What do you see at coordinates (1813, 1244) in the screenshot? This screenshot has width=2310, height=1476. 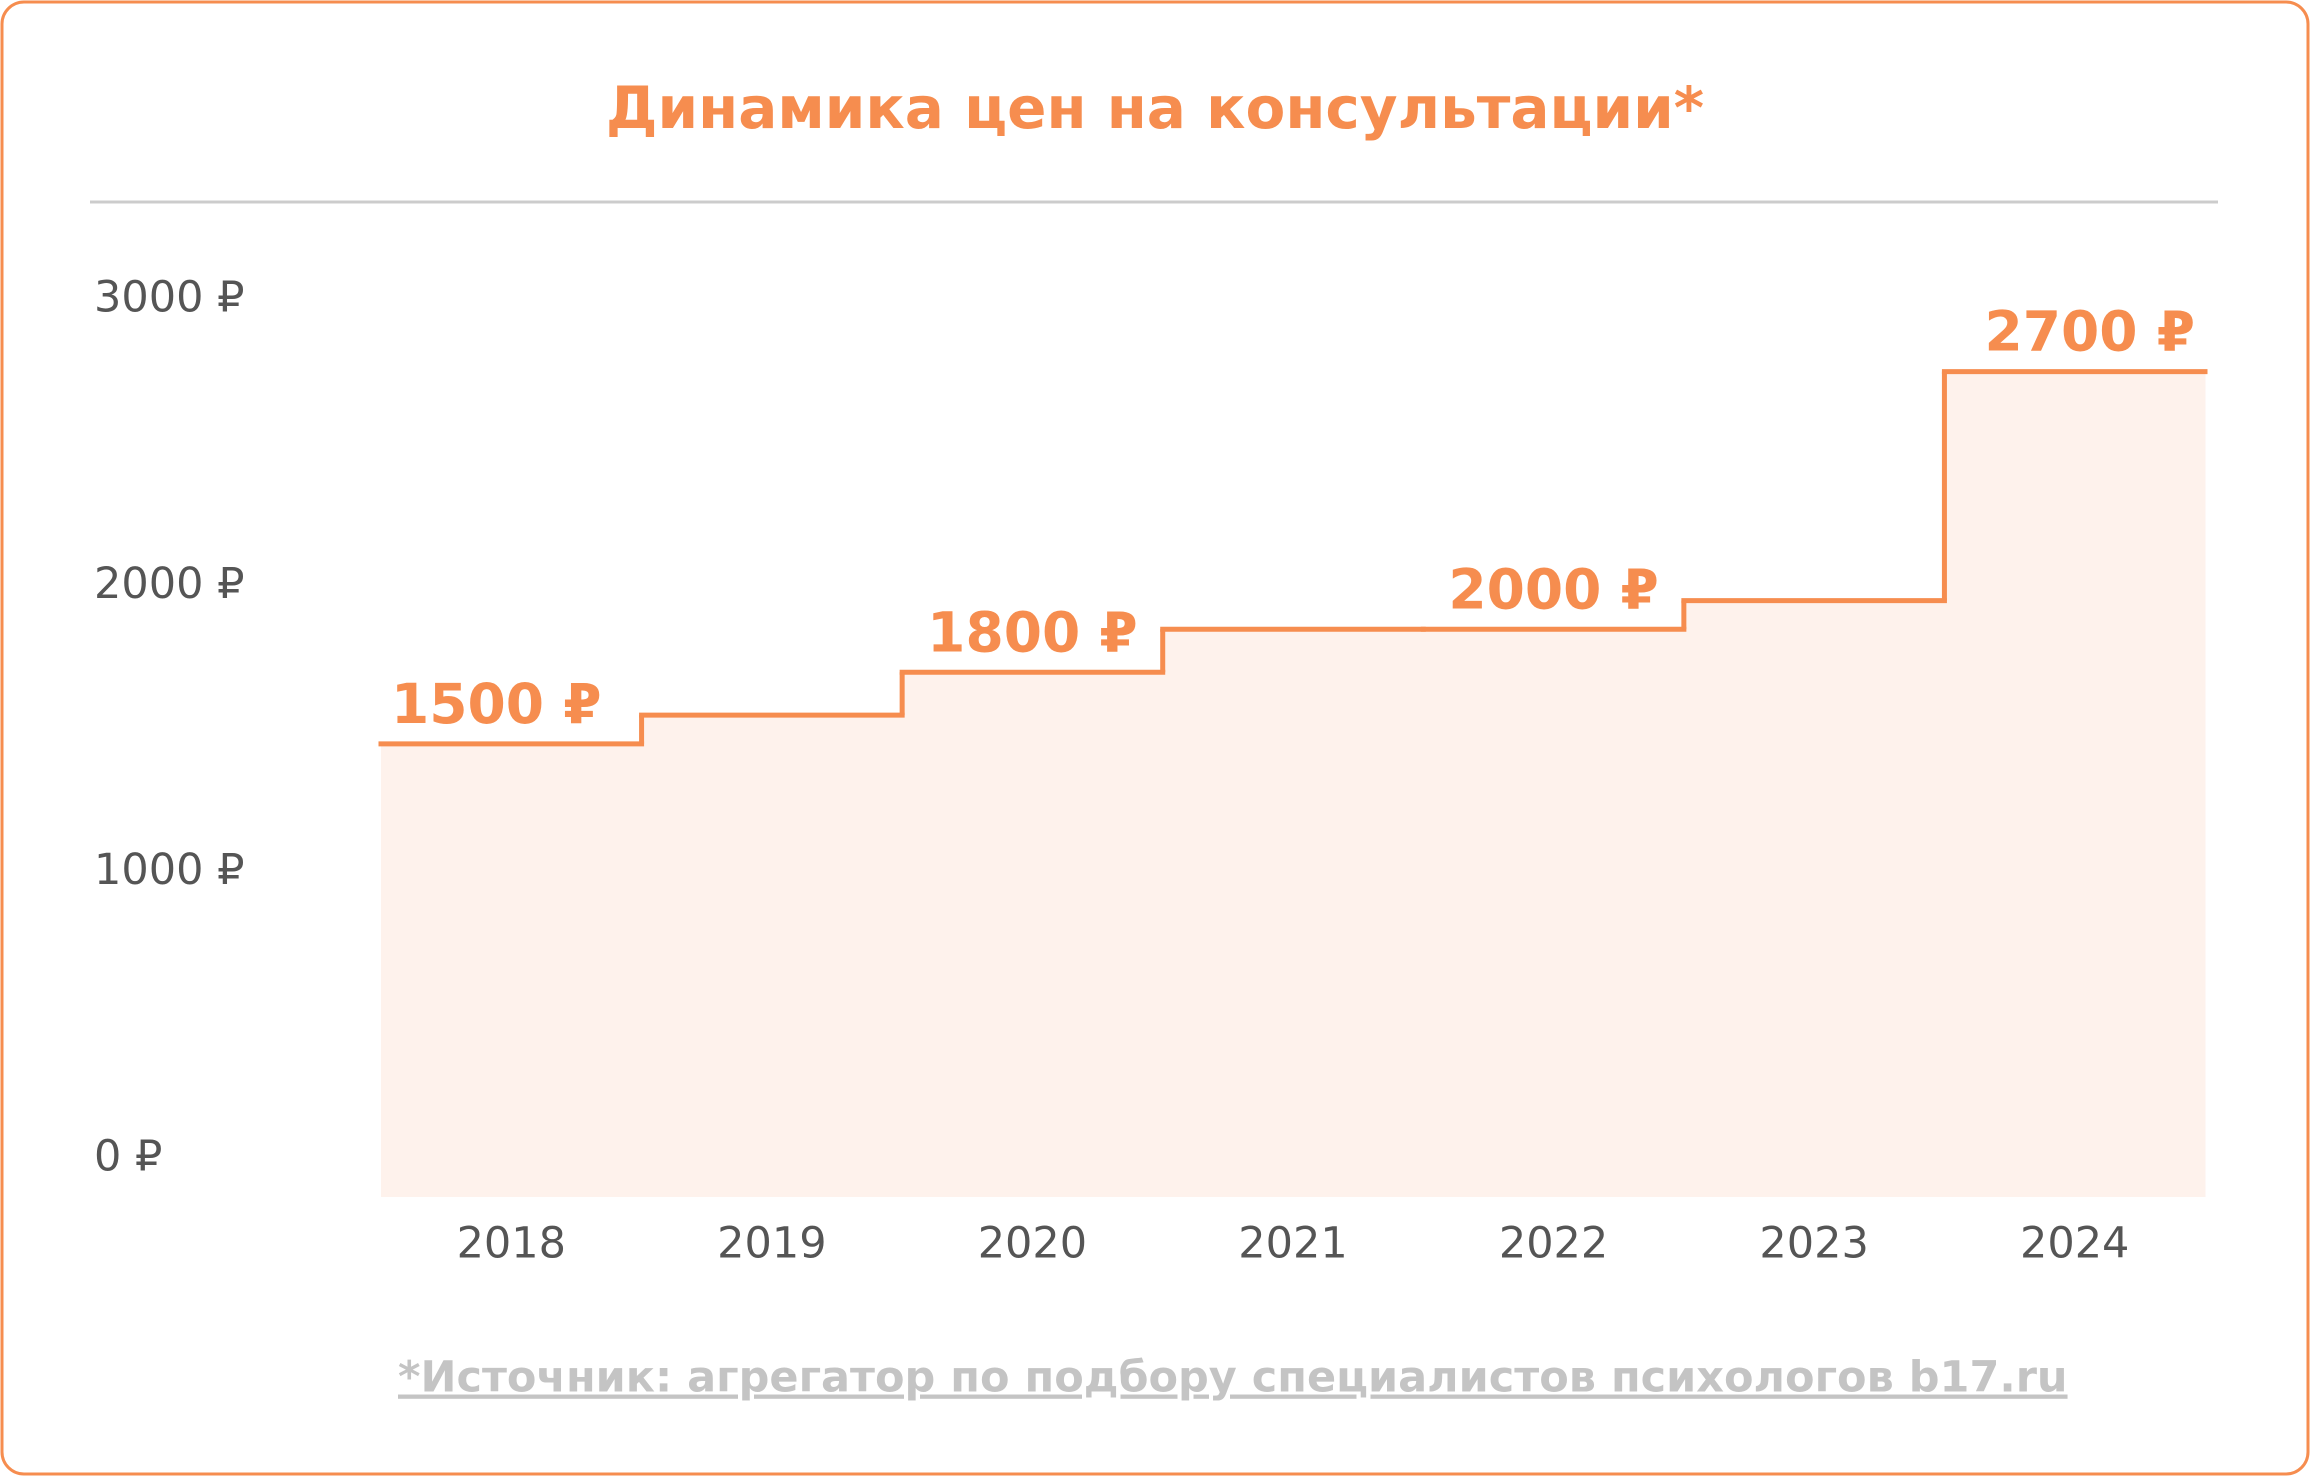 I see `x-tick-label: 2023` at bounding box center [1813, 1244].